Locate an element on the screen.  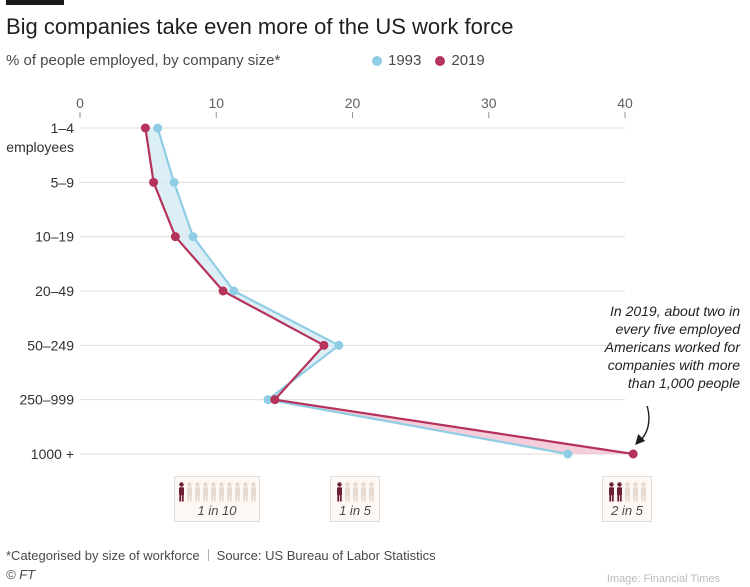
legend-swatch-2019 is located at coordinates (440, 60).